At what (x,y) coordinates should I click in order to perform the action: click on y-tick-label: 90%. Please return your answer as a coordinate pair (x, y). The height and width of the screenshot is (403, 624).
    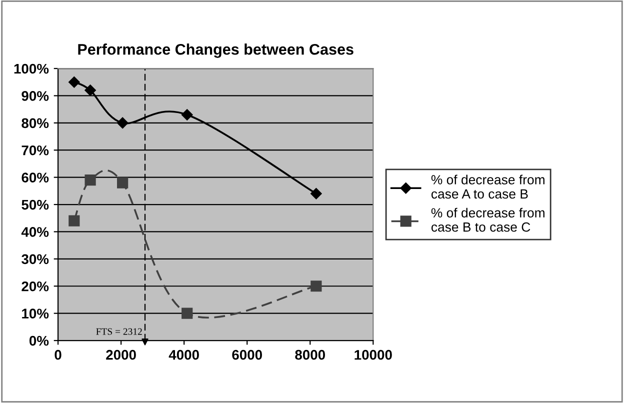
    Looking at the image, I should click on (35, 96).